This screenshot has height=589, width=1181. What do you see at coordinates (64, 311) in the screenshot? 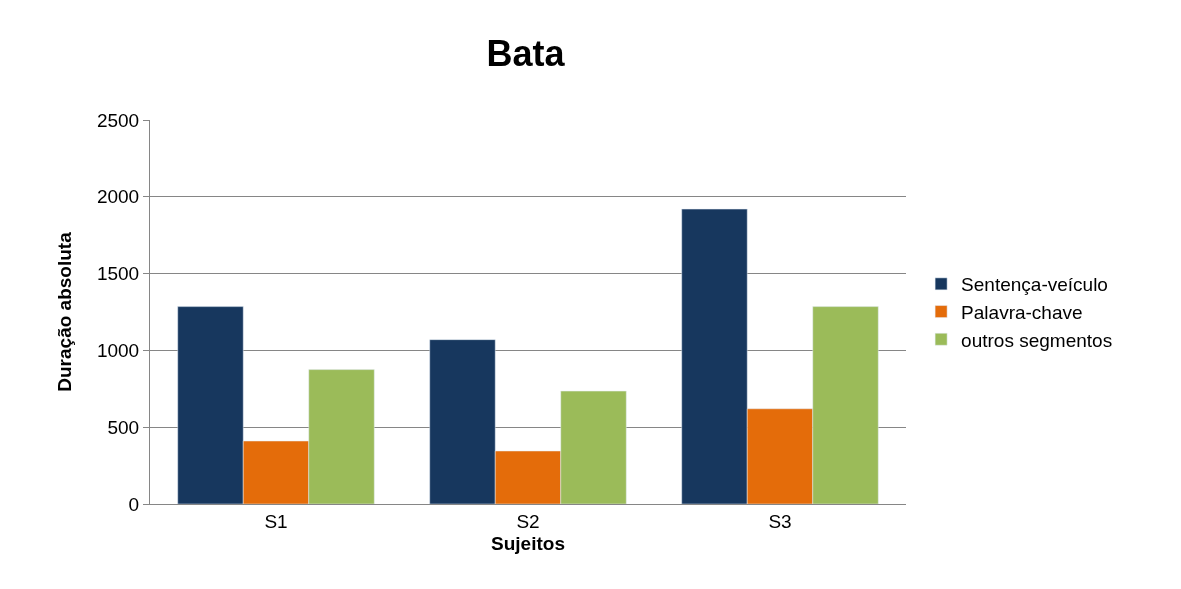
I see `y-axis-title: Duração absoluta` at bounding box center [64, 311].